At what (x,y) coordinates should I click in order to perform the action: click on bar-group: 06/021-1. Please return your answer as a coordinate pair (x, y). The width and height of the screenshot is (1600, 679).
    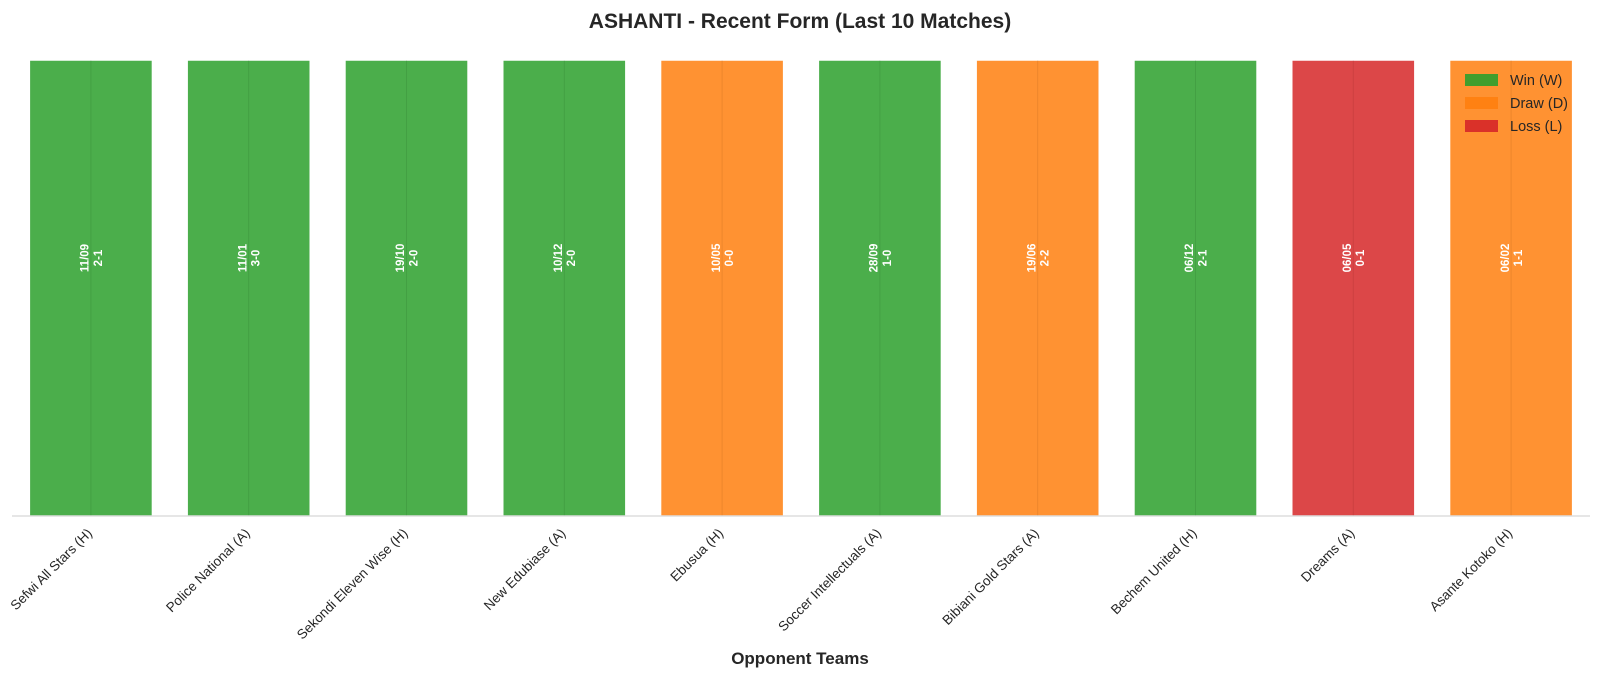
    Looking at the image, I should click on (1511, 288).